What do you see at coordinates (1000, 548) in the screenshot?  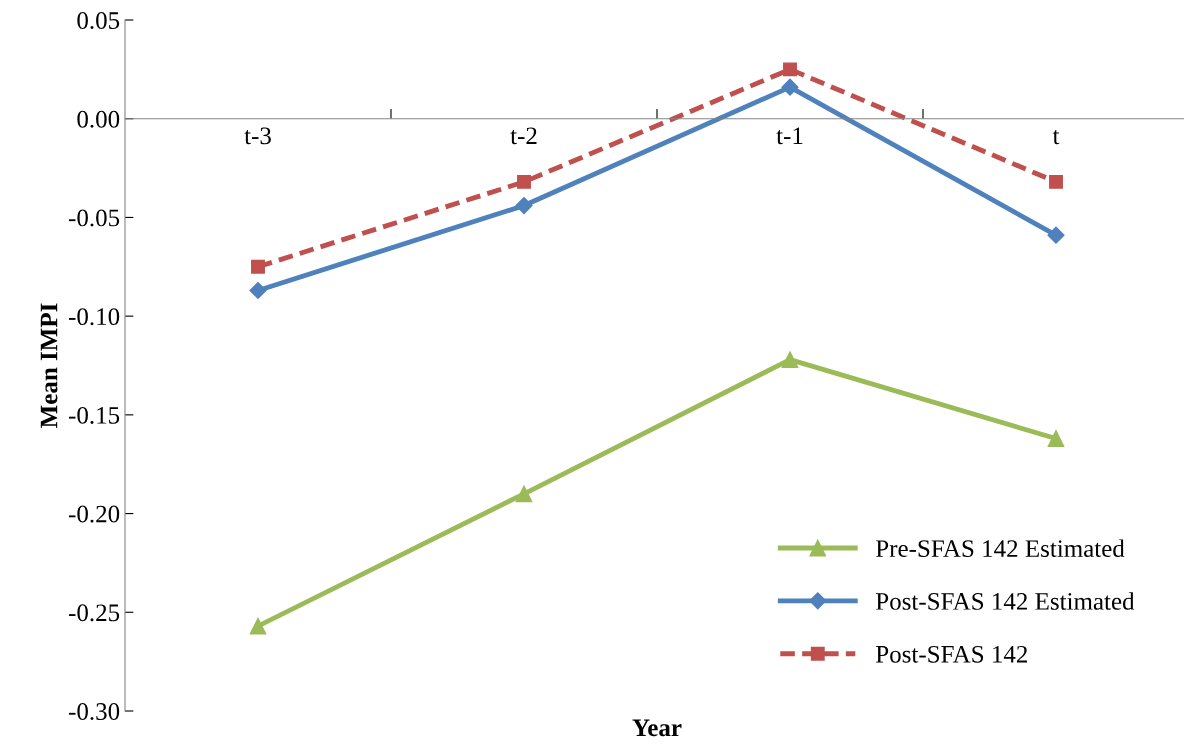 I see `legend-label: Pre-SFAS 142 Estimated` at bounding box center [1000, 548].